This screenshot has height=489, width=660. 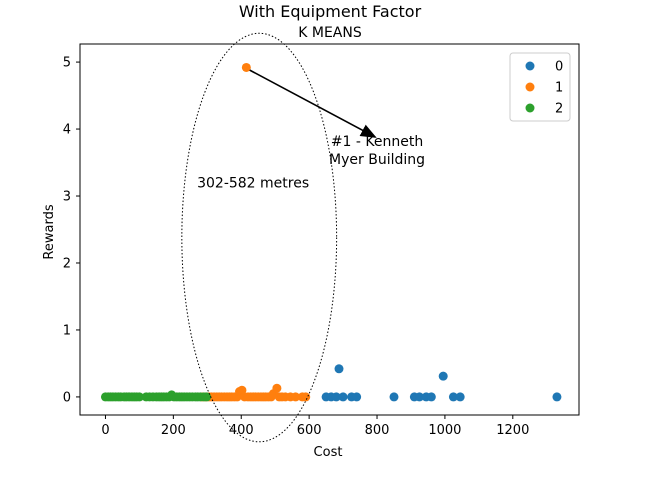 What do you see at coordinates (559, 67) in the screenshot?
I see `legend-label-0: 0` at bounding box center [559, 67].